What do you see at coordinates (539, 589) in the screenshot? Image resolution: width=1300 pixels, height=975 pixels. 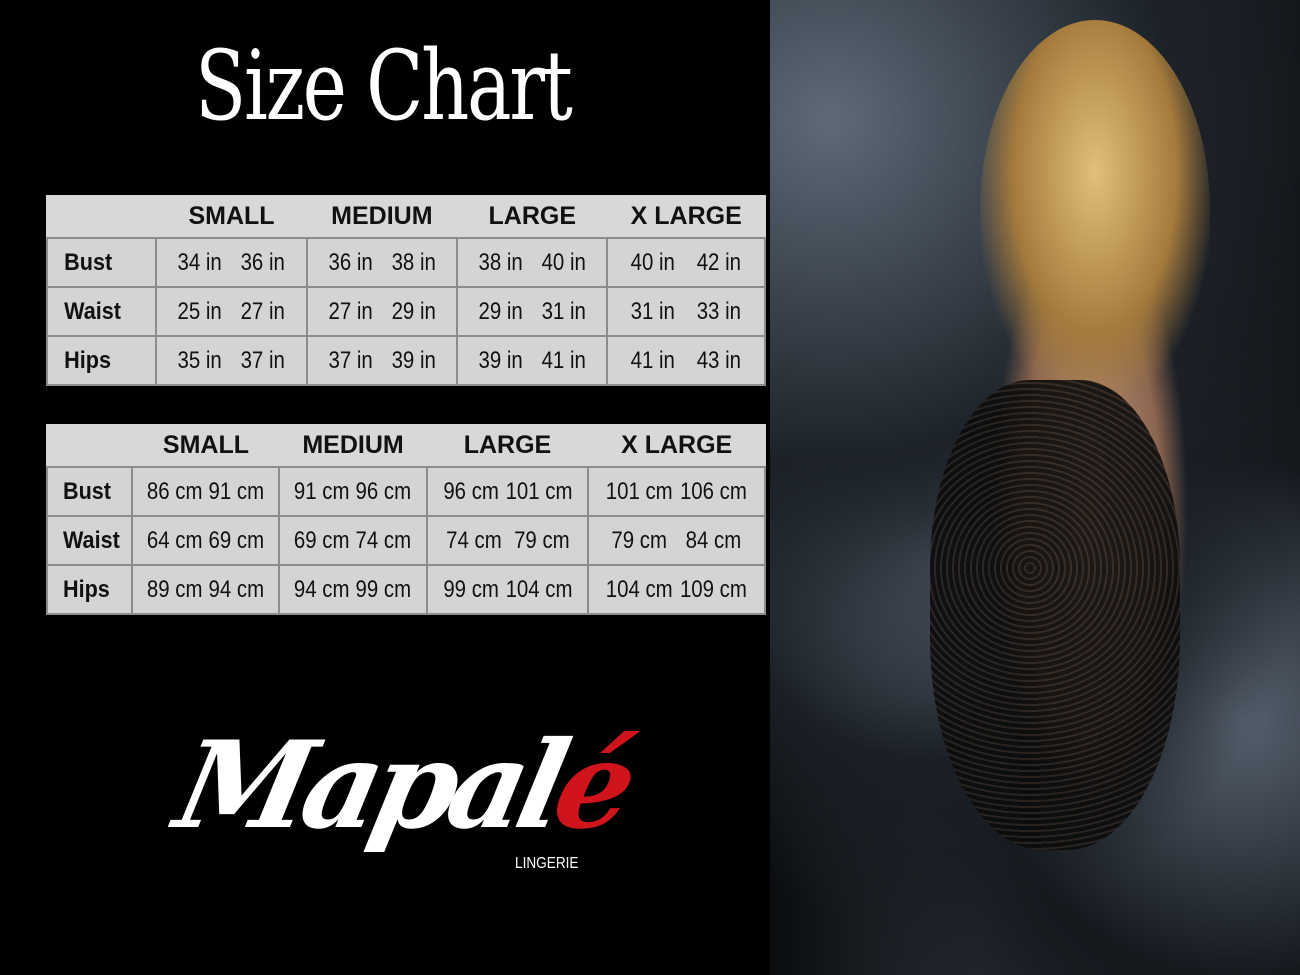 I see `max-value: 104 cm` at bounding box center [539, 589].